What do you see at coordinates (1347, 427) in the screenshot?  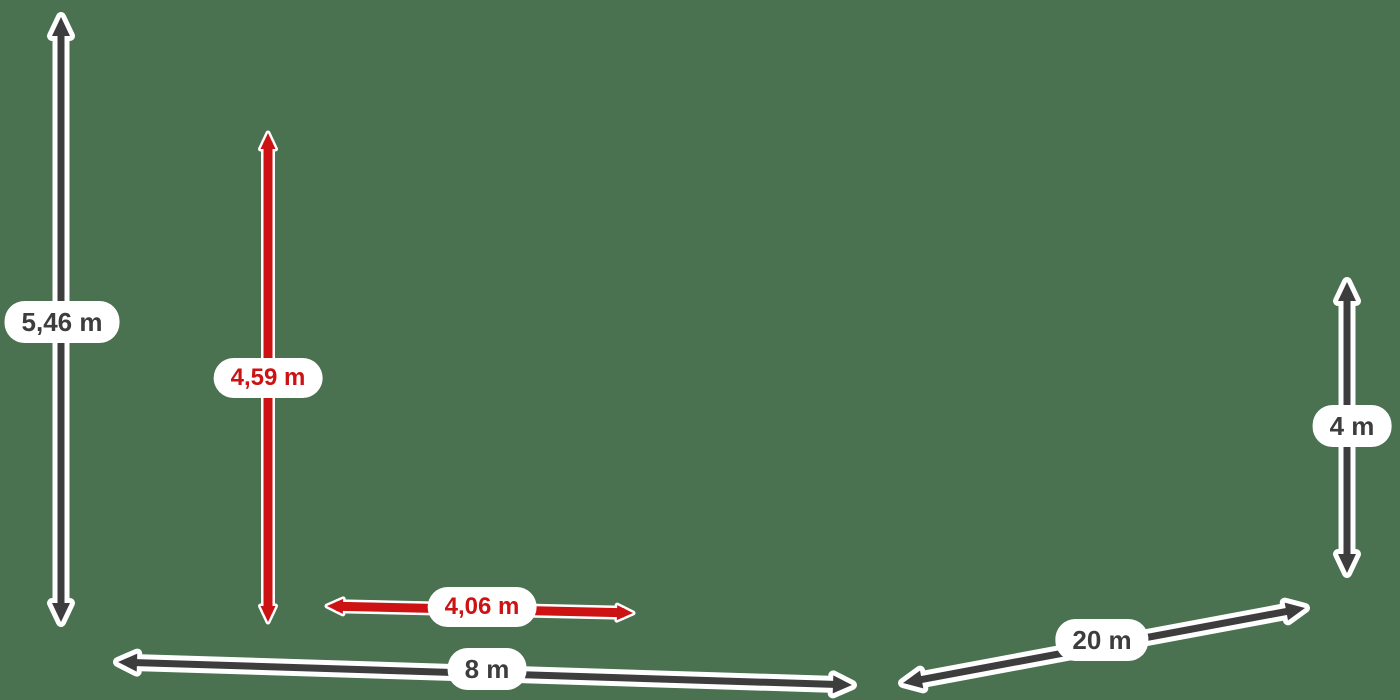 I see `measurement-arrow-right-height` at bounding box center [1347, 427].